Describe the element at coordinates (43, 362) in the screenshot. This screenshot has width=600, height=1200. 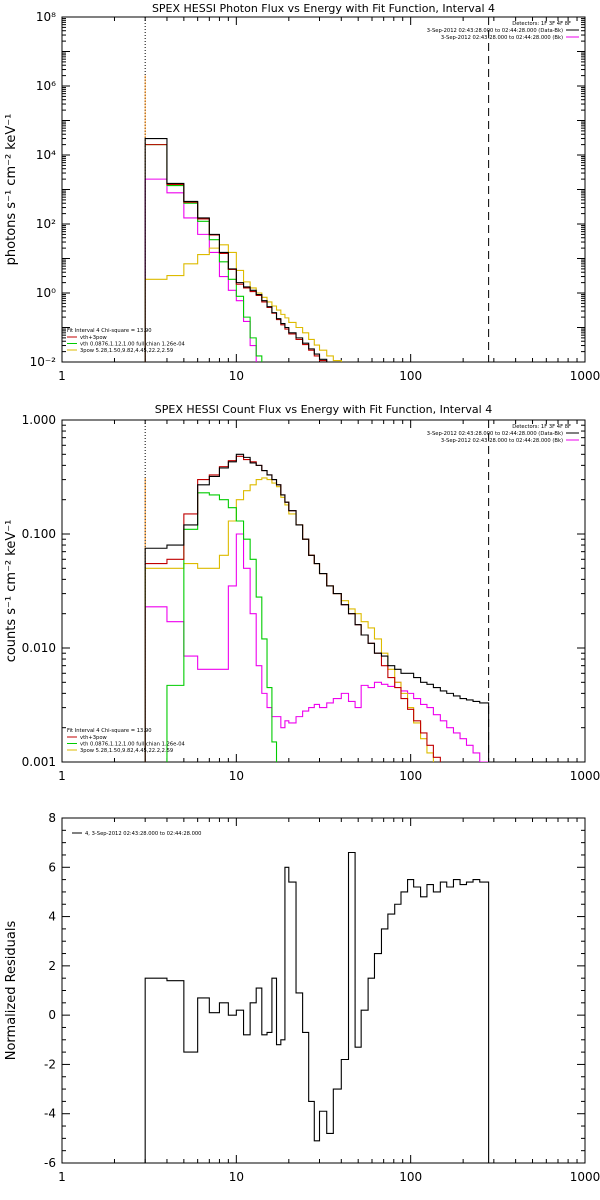
I see `y-tick-label: 10⁻²` at that location.